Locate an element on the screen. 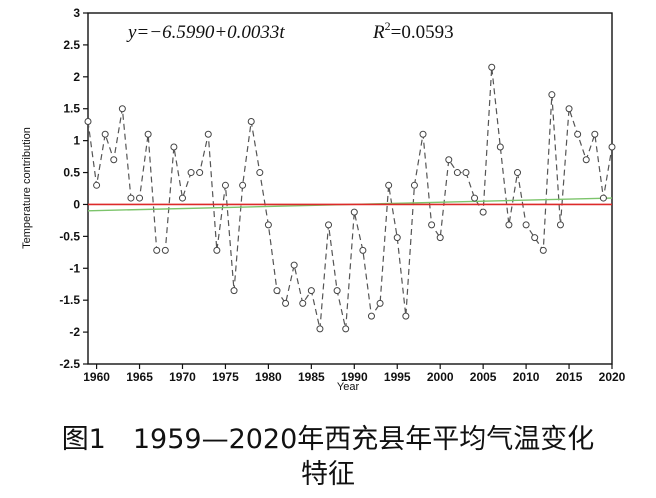 The width and height of the screenshot is (656, 498). y-tick-label: 0 is located at coordinates (76, 204).